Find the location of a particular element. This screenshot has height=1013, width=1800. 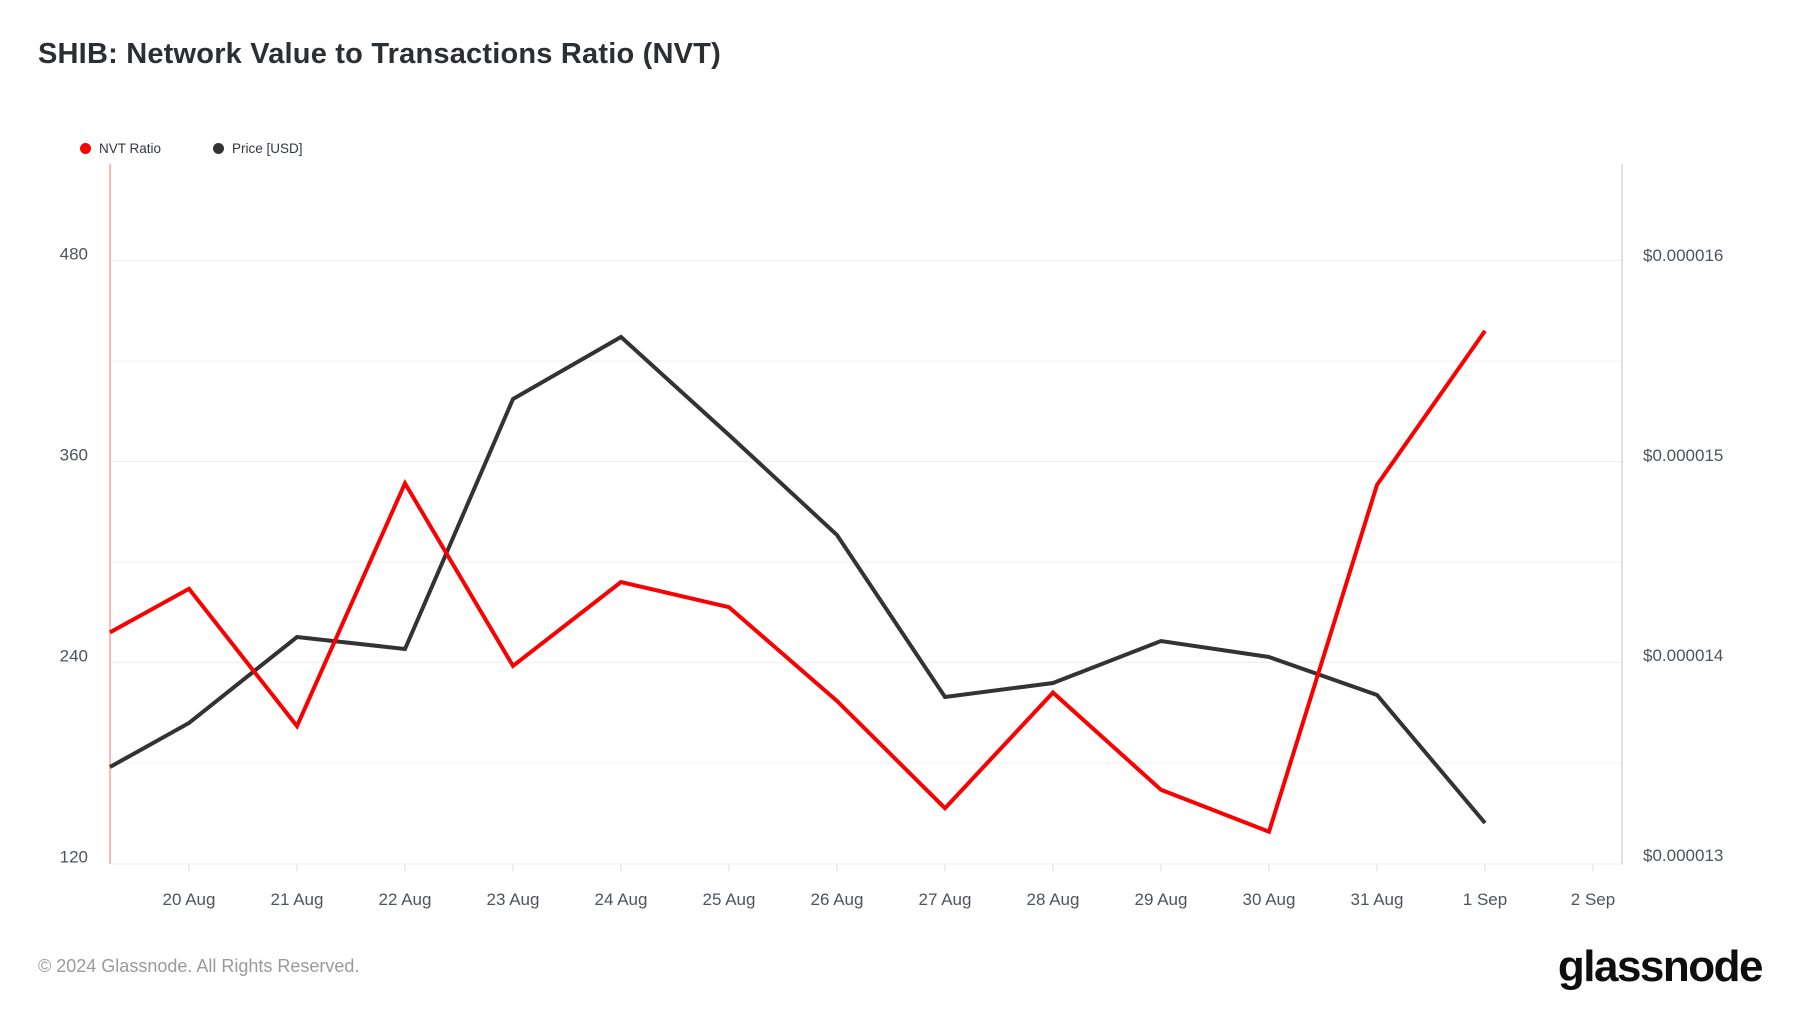

x-tick-label-22-aug: 22 Aug is located at coordinates (405, 899).